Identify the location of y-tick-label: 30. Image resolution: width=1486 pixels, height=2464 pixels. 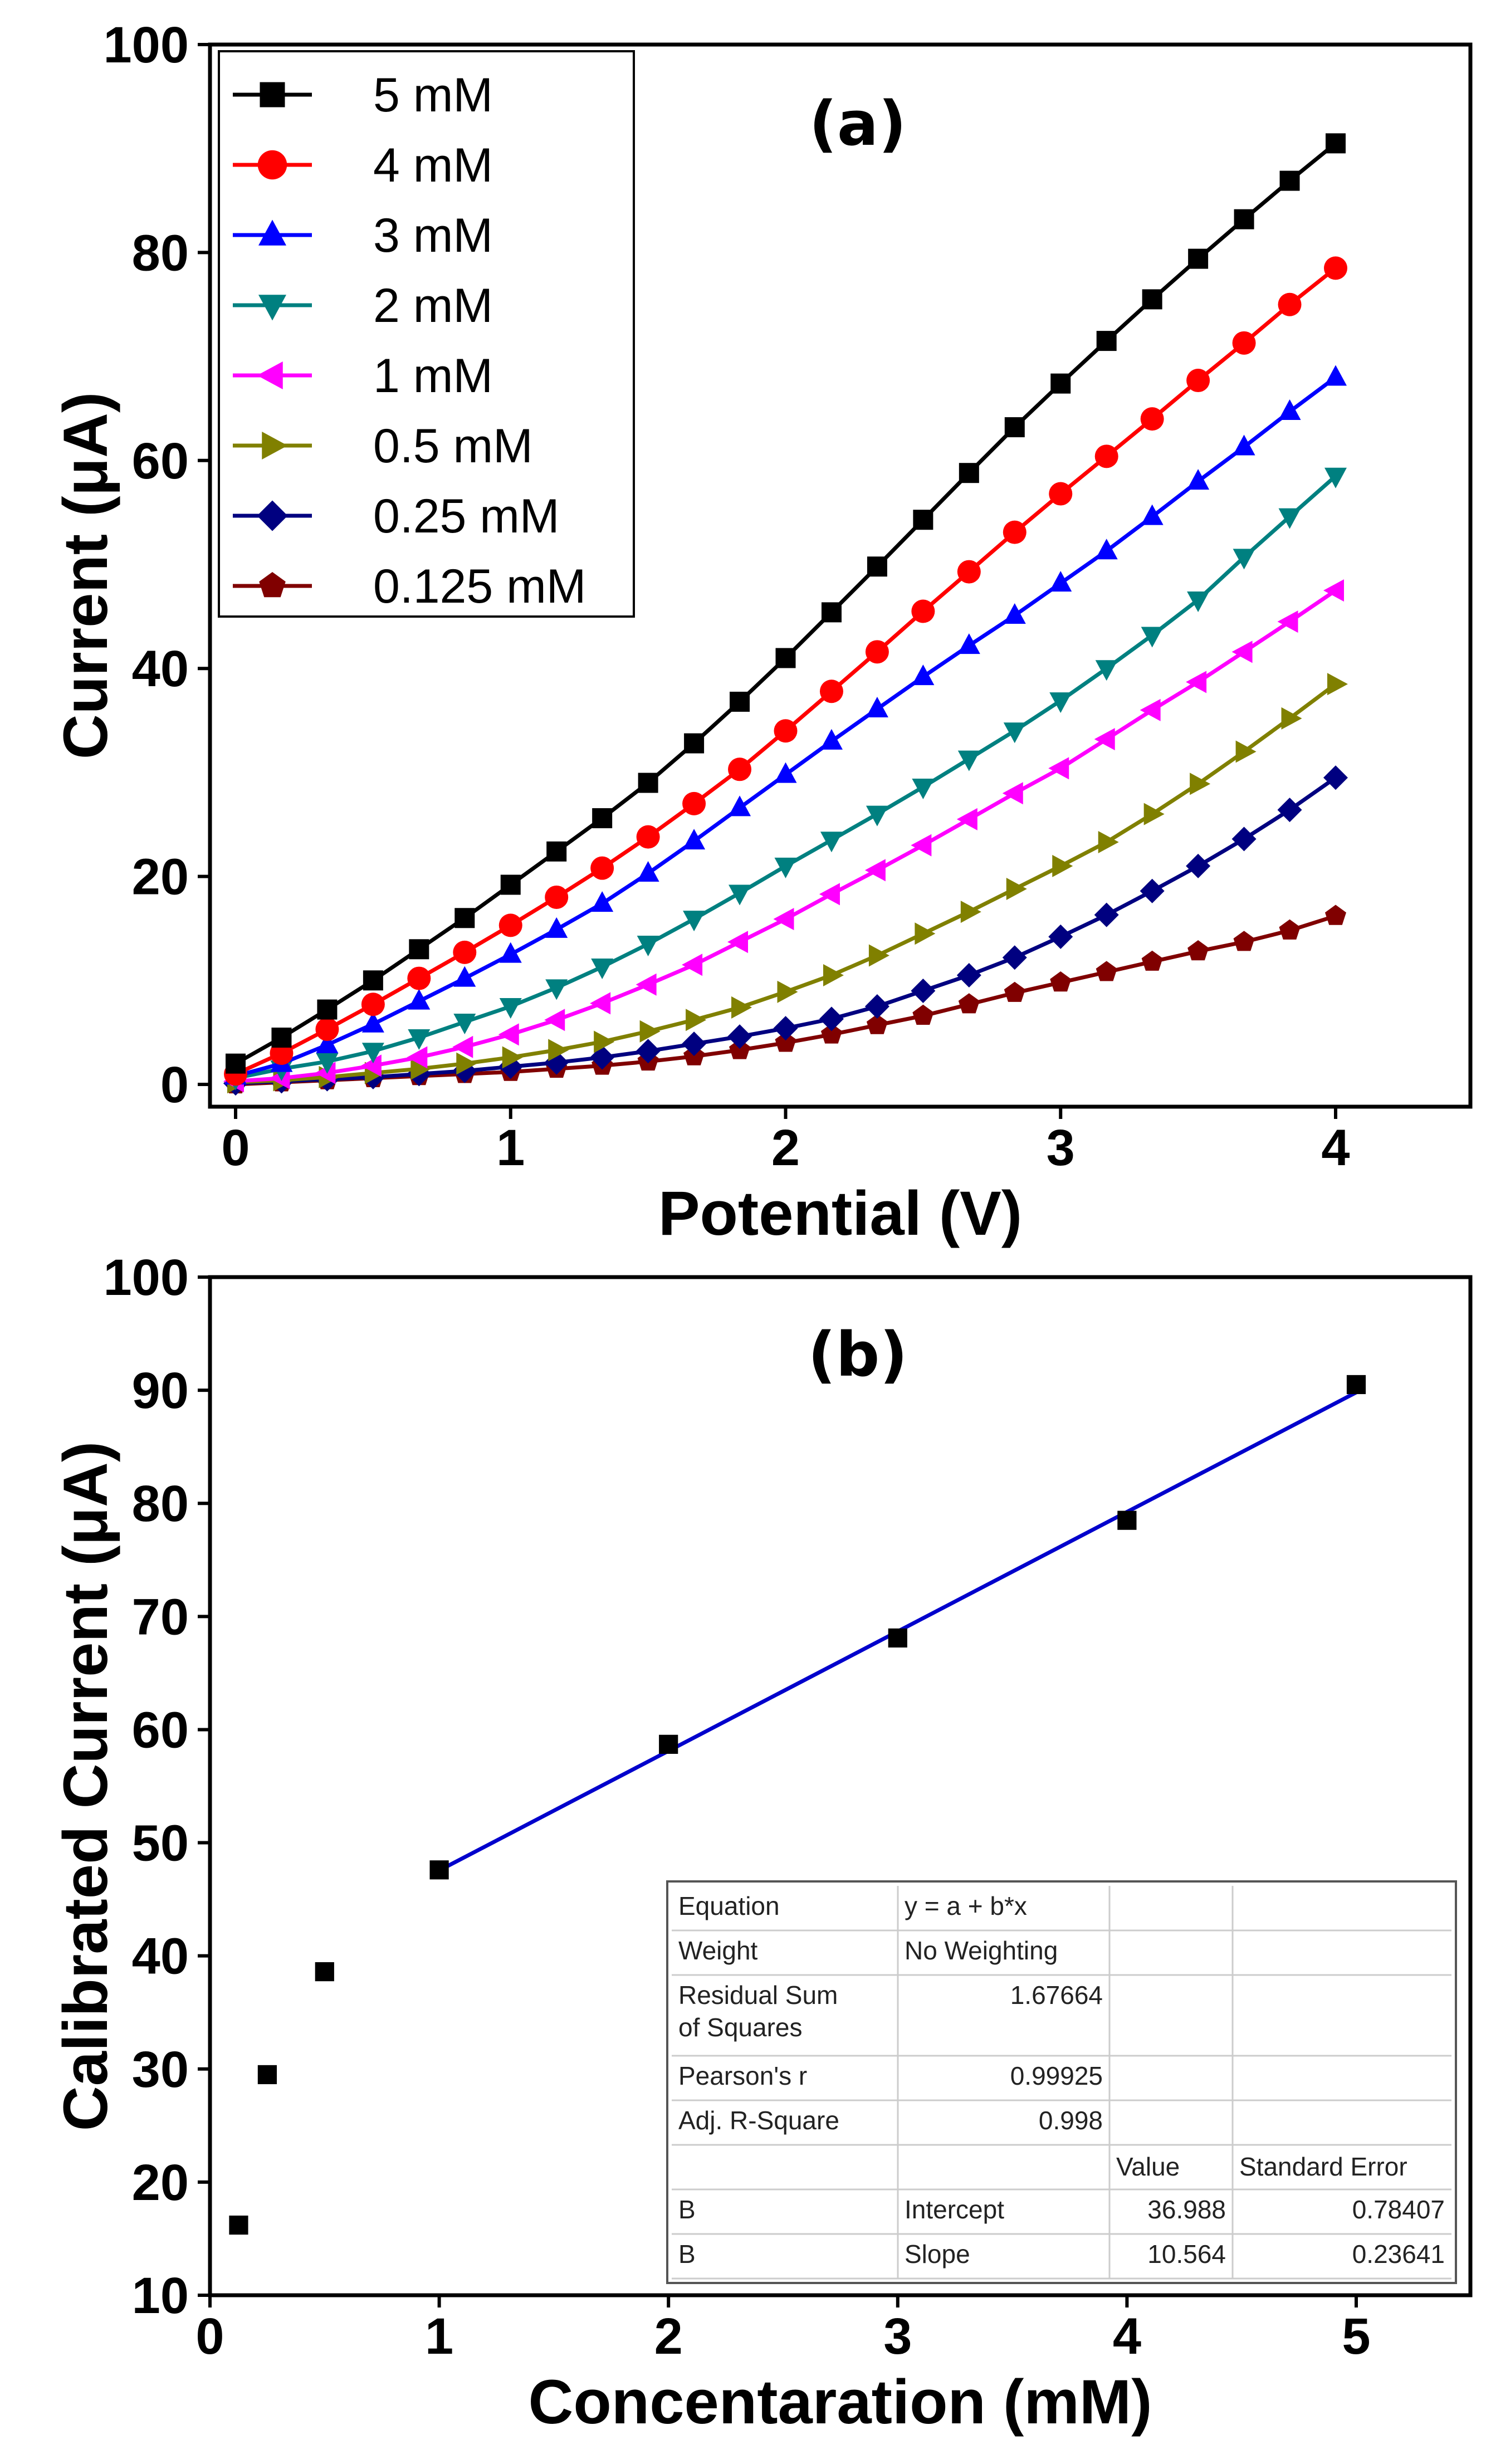
(160, 2069).